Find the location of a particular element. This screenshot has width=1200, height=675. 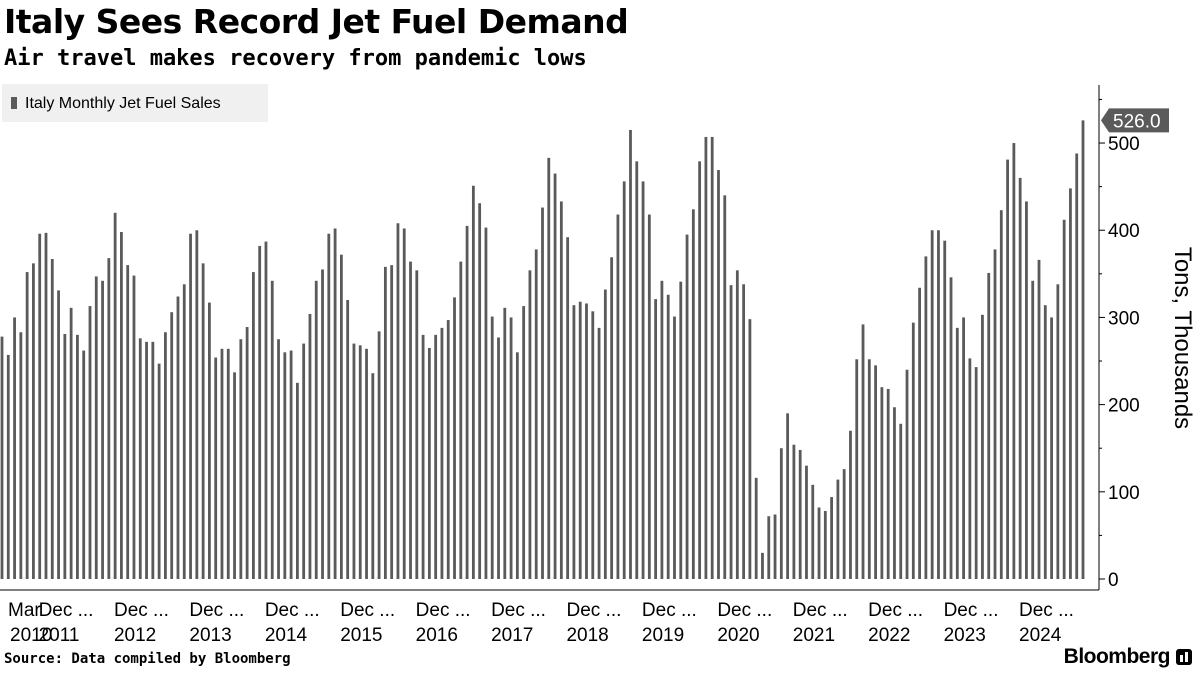

x-tick-label-year: 2024 is located at coordinates (1040, 635).